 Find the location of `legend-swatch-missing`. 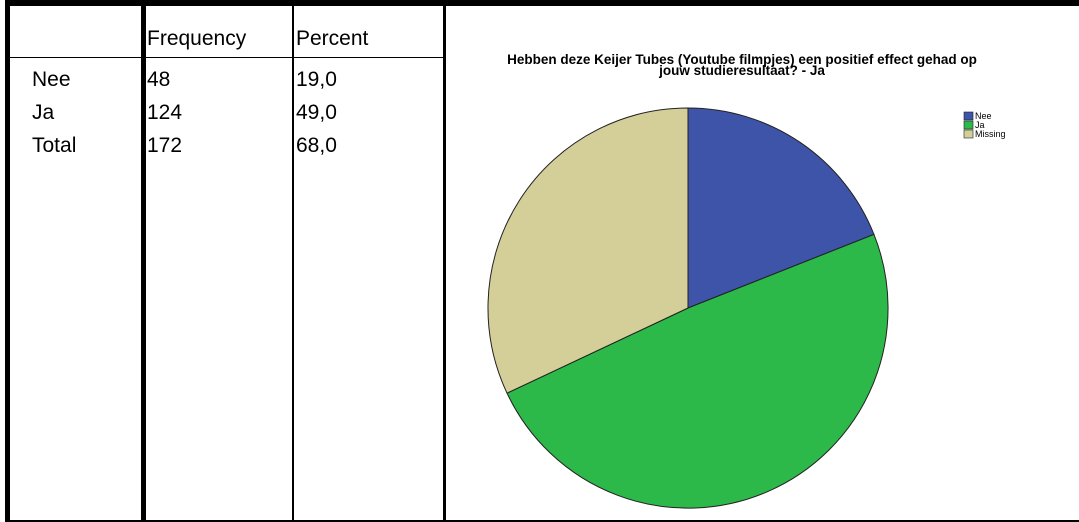

legend-swatch-missing is located at coordinates (968, 134).